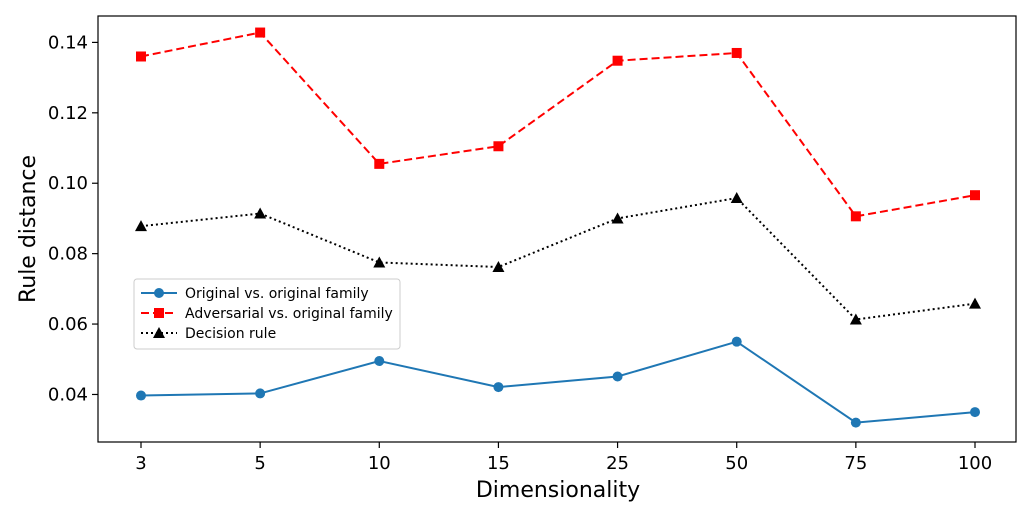 The height and width of the screenshot is (517, 1033). What do you see at coordinates (617, 463) in the screenshot?
I see `x-tick-label: 25` at bounding box center [617, 463].